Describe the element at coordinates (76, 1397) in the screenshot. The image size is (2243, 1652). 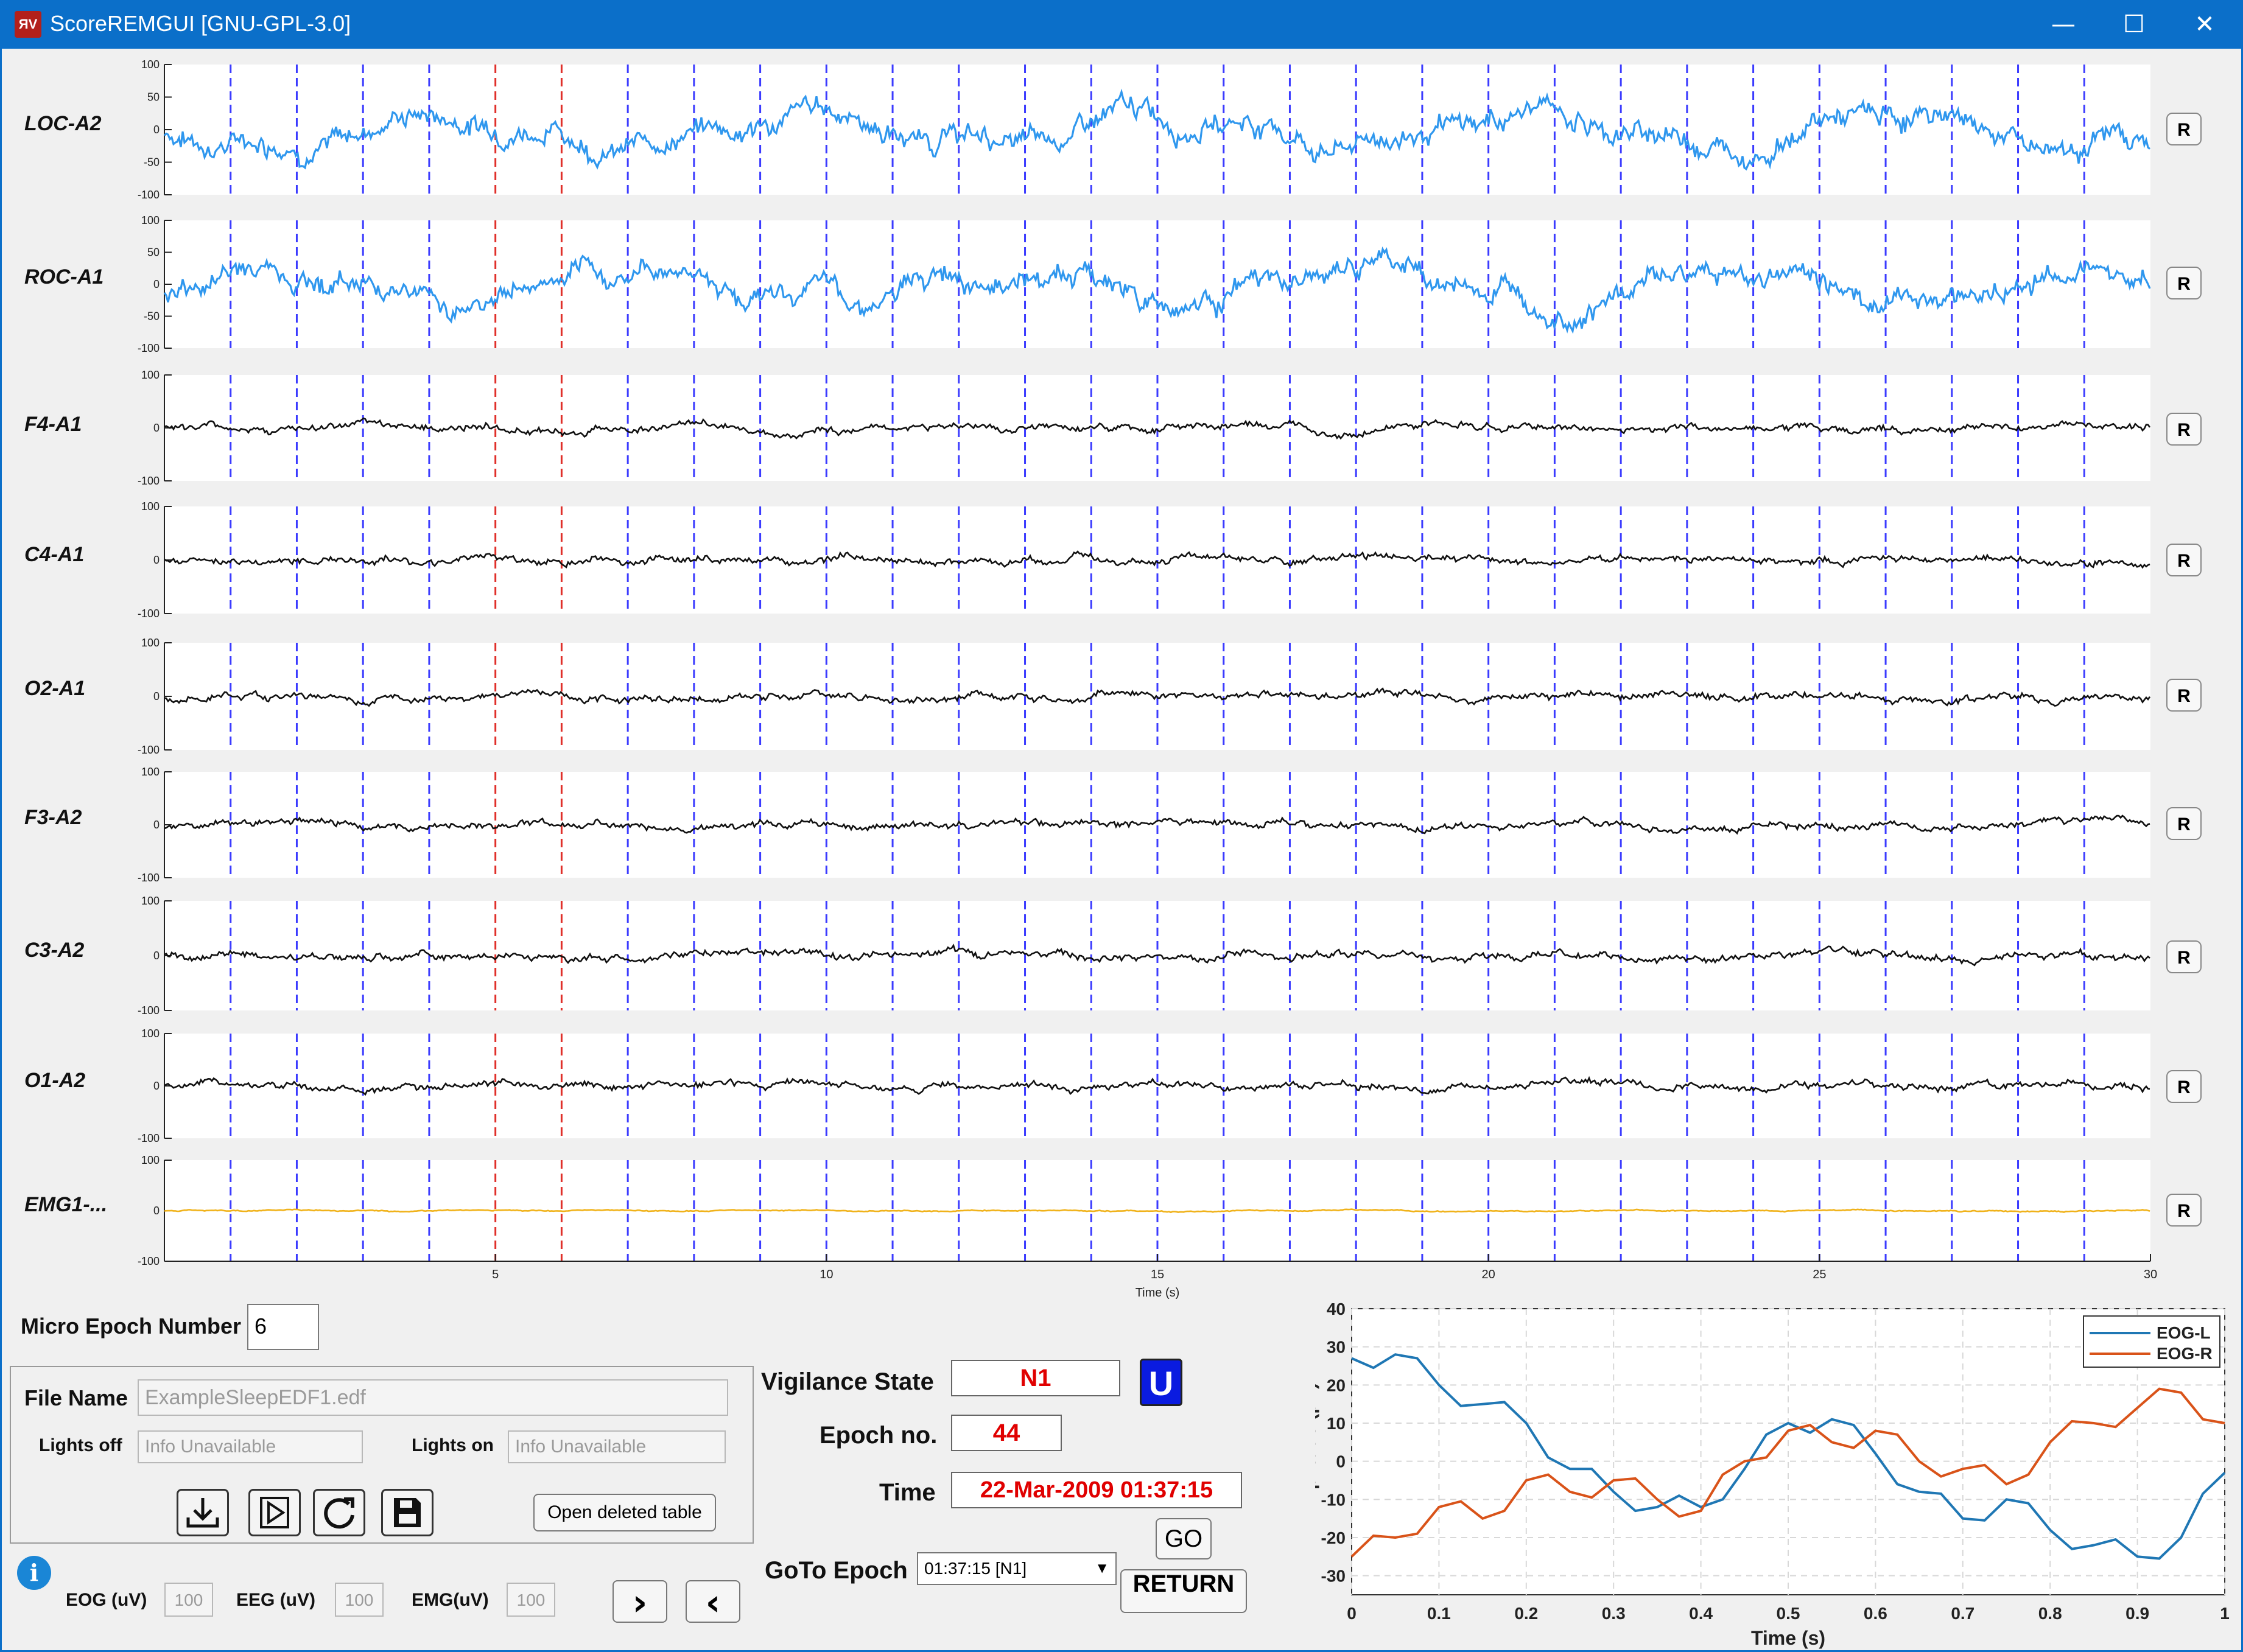
I see `file-name-label: File Name` at that location.